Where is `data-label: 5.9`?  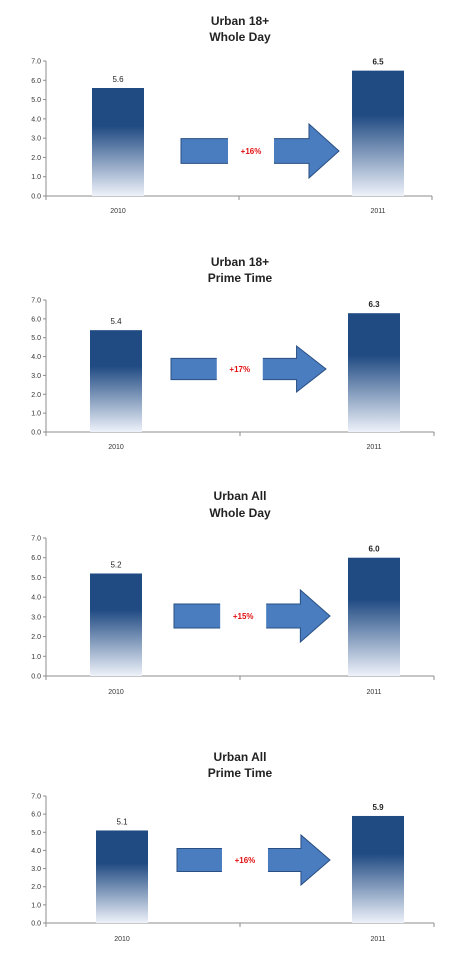 data-label: 5.9 is located at coordinates (378, 807).